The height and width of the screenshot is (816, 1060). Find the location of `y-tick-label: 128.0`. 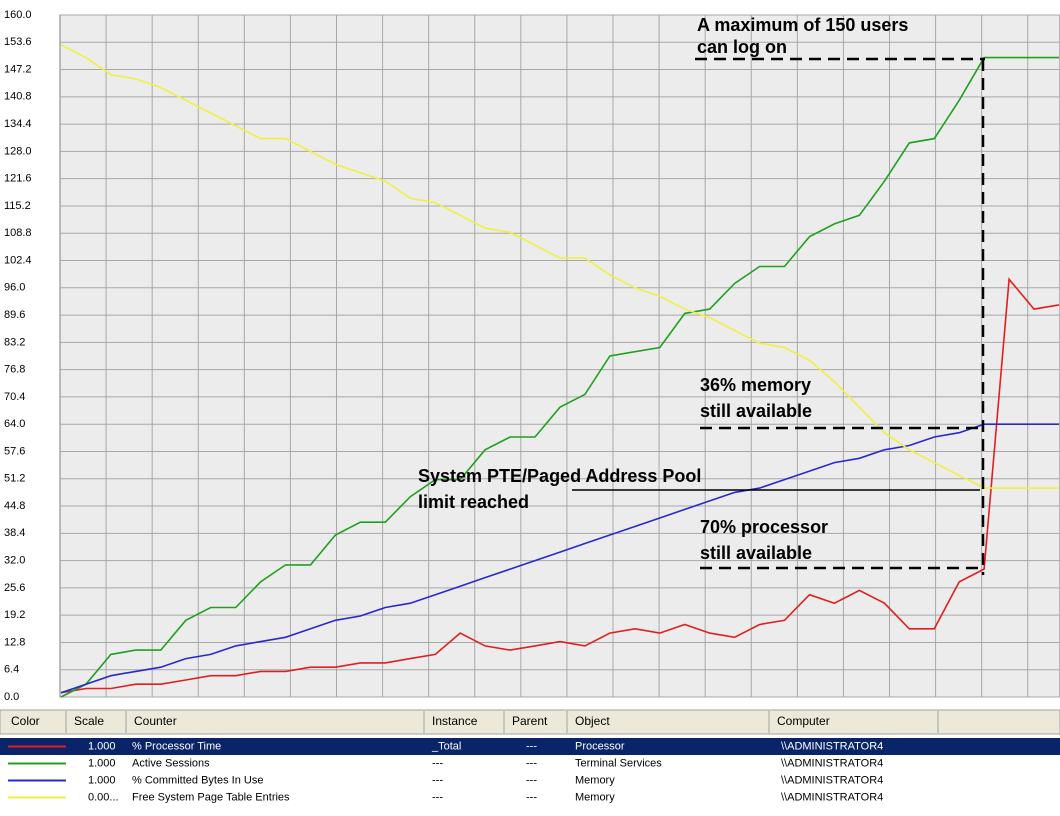

y-tick-label: 128.0 is located at coordinates (18, 151).